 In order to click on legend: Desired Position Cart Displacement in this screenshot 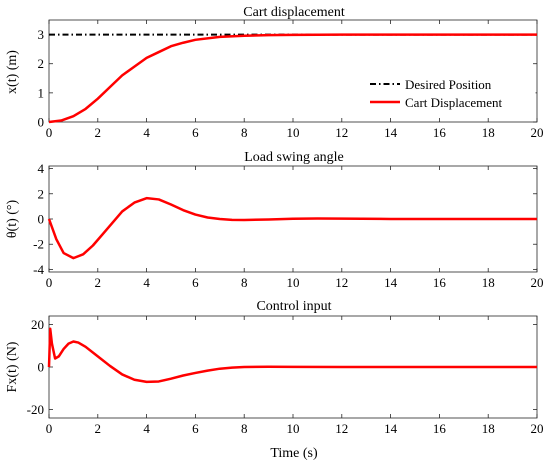, I will do `click(449, 94)`.